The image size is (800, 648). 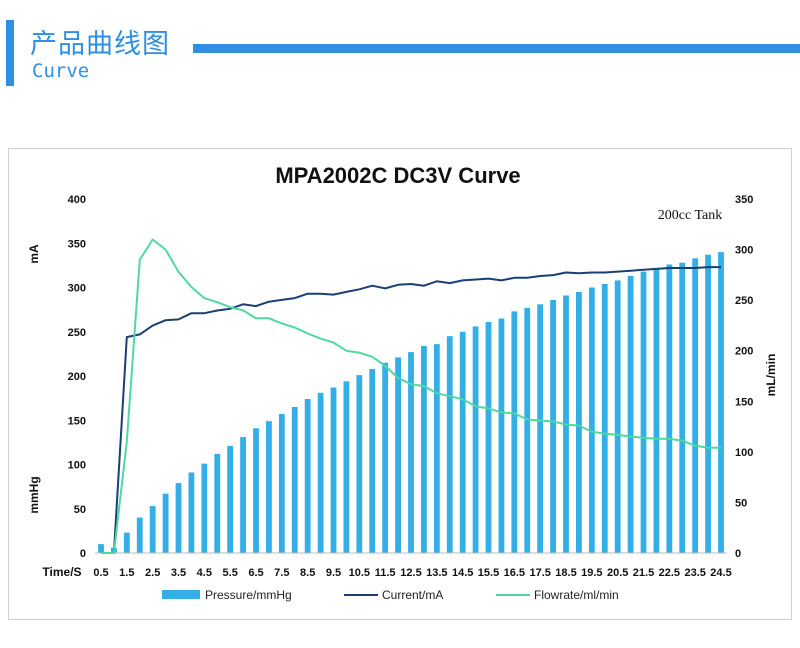 I want to click on right-tick-label: 300, so click(x=744, y=251).